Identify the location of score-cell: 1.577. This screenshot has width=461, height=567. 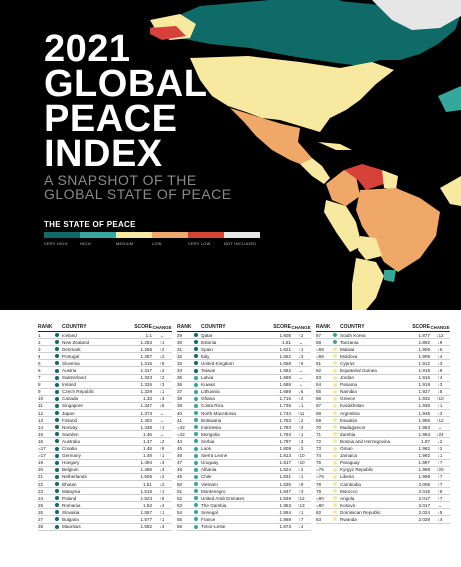
(146, 519).